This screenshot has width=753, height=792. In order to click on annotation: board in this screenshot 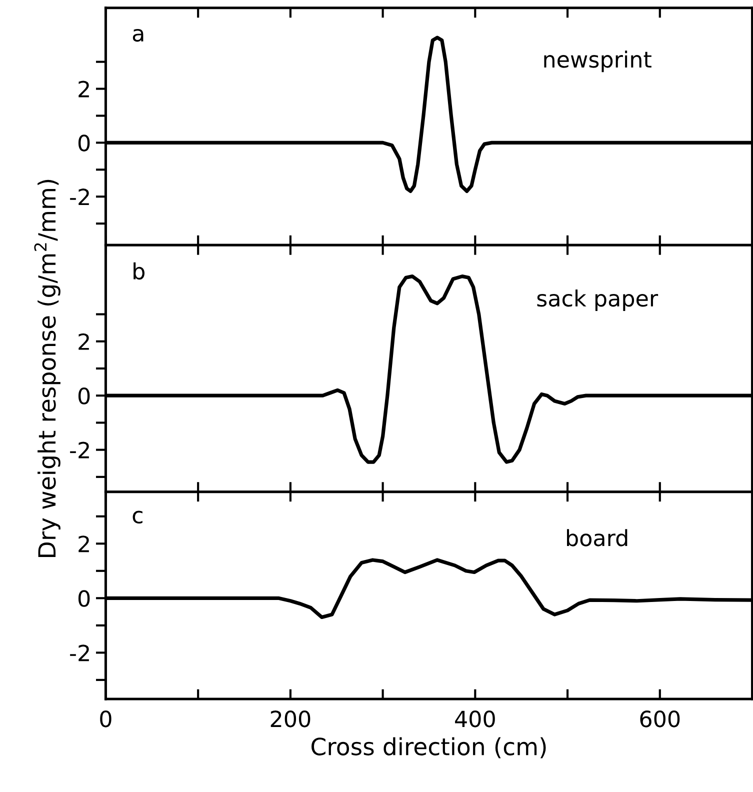, I will do `click(597, 537)`.